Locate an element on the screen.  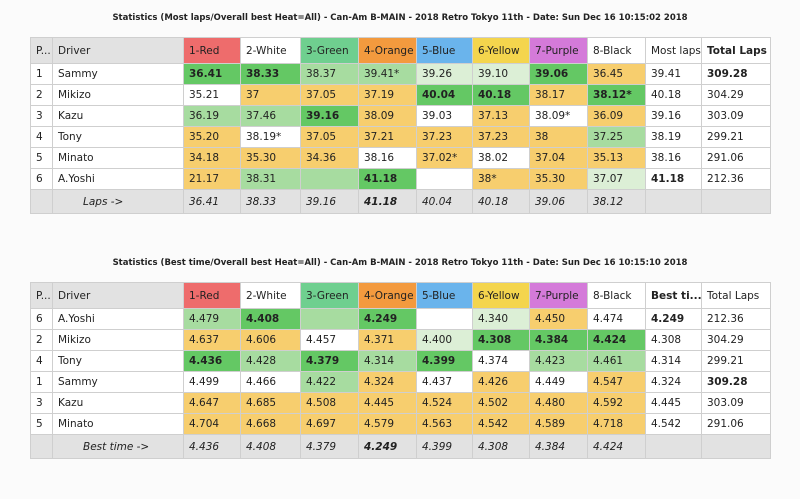
value-cell: 4.426 is located at coordinates (501, 382).